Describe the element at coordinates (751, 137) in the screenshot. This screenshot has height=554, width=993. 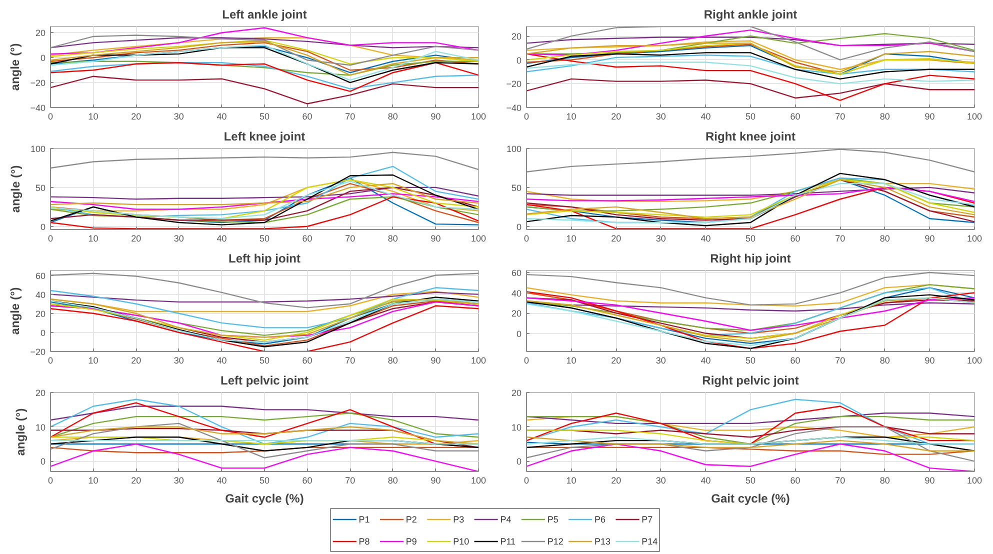
I see `chart-title: Right knee joint` at that location.